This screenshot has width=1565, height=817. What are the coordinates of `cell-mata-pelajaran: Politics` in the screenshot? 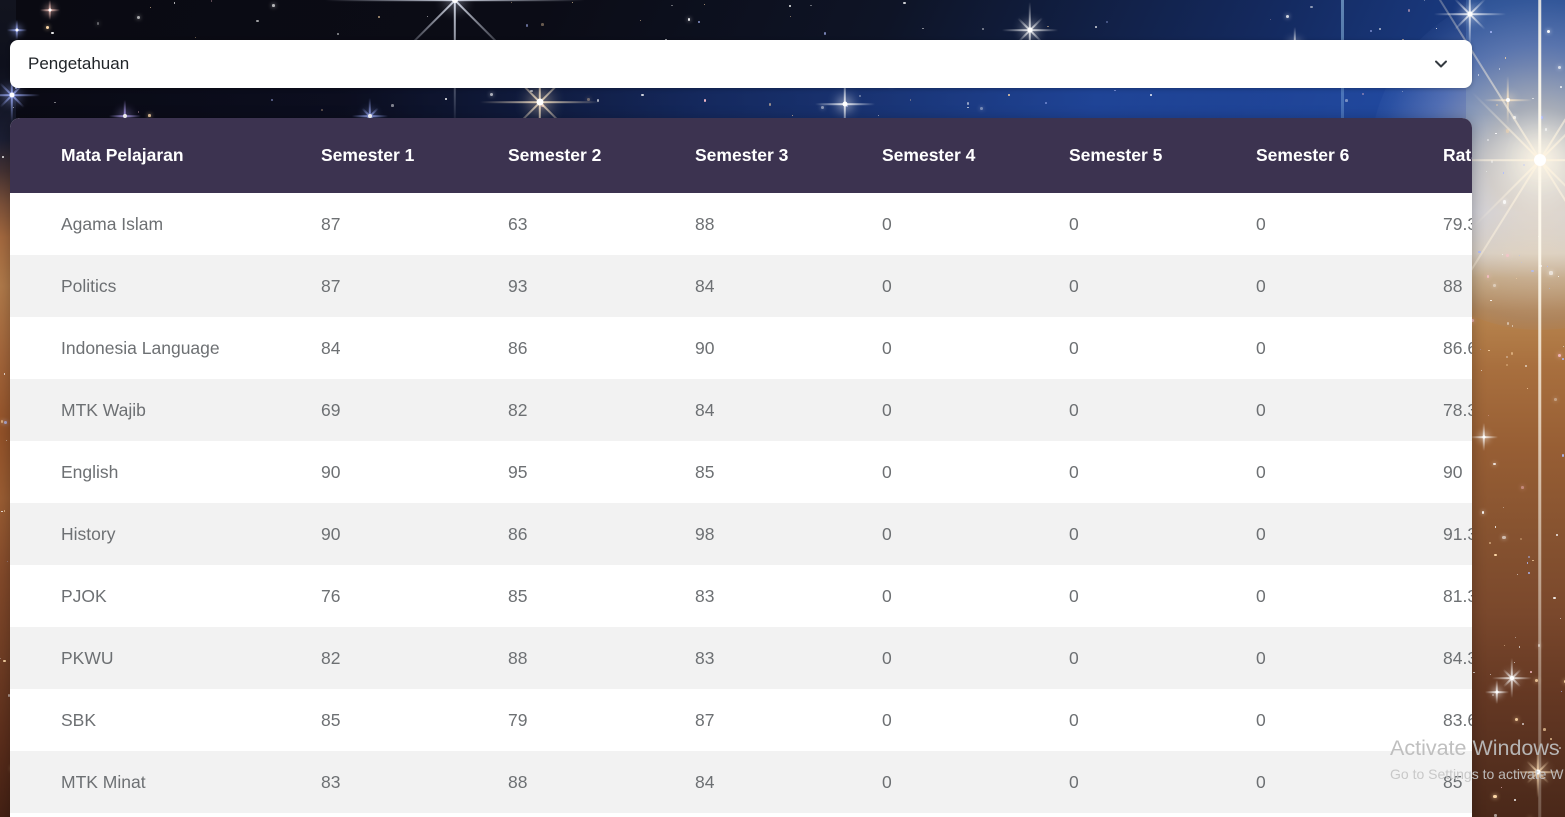 It's located at (89, 285).